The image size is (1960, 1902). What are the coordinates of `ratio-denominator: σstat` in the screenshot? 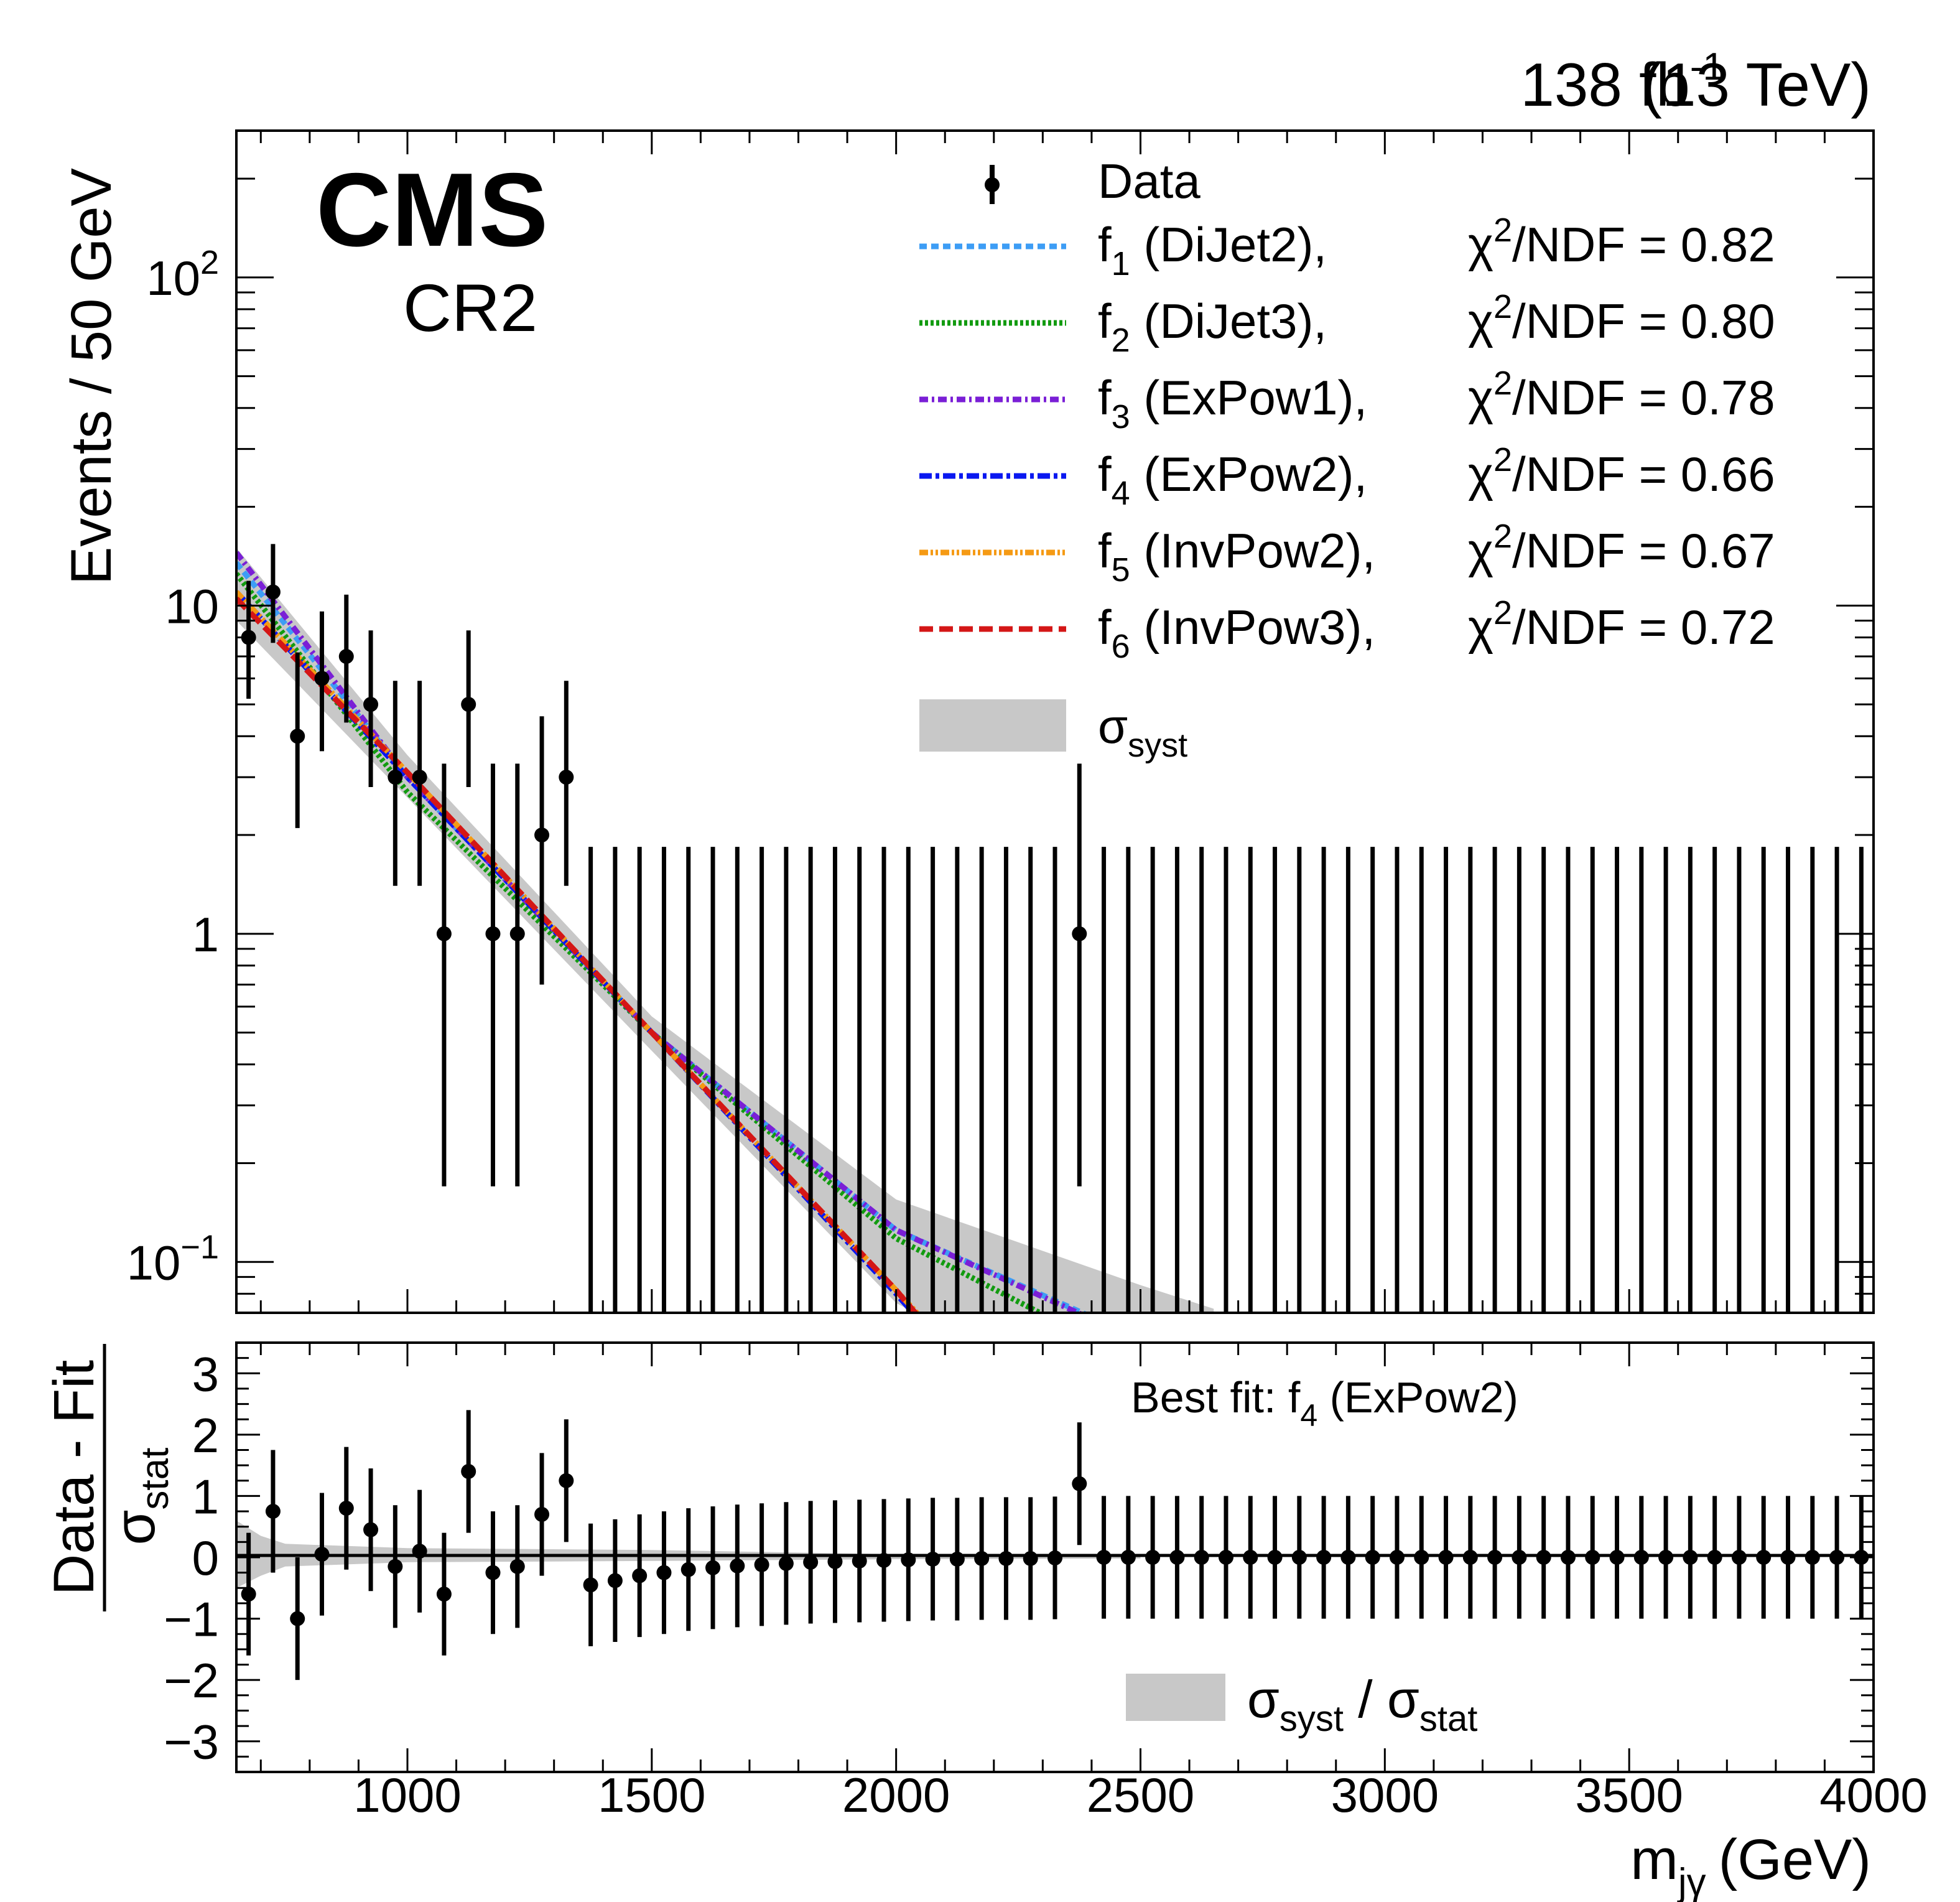 It's located at (140, 1496).